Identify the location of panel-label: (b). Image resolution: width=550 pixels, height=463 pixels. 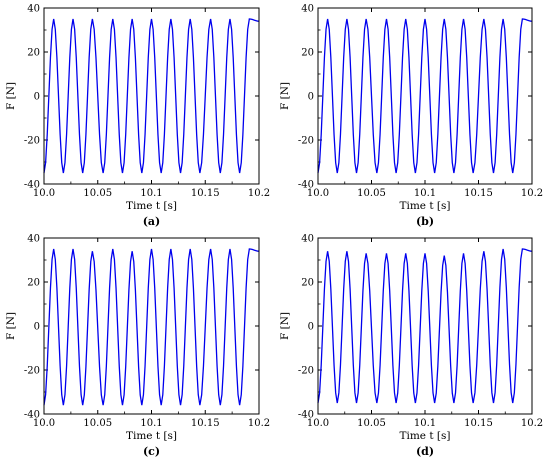
(425, 221).